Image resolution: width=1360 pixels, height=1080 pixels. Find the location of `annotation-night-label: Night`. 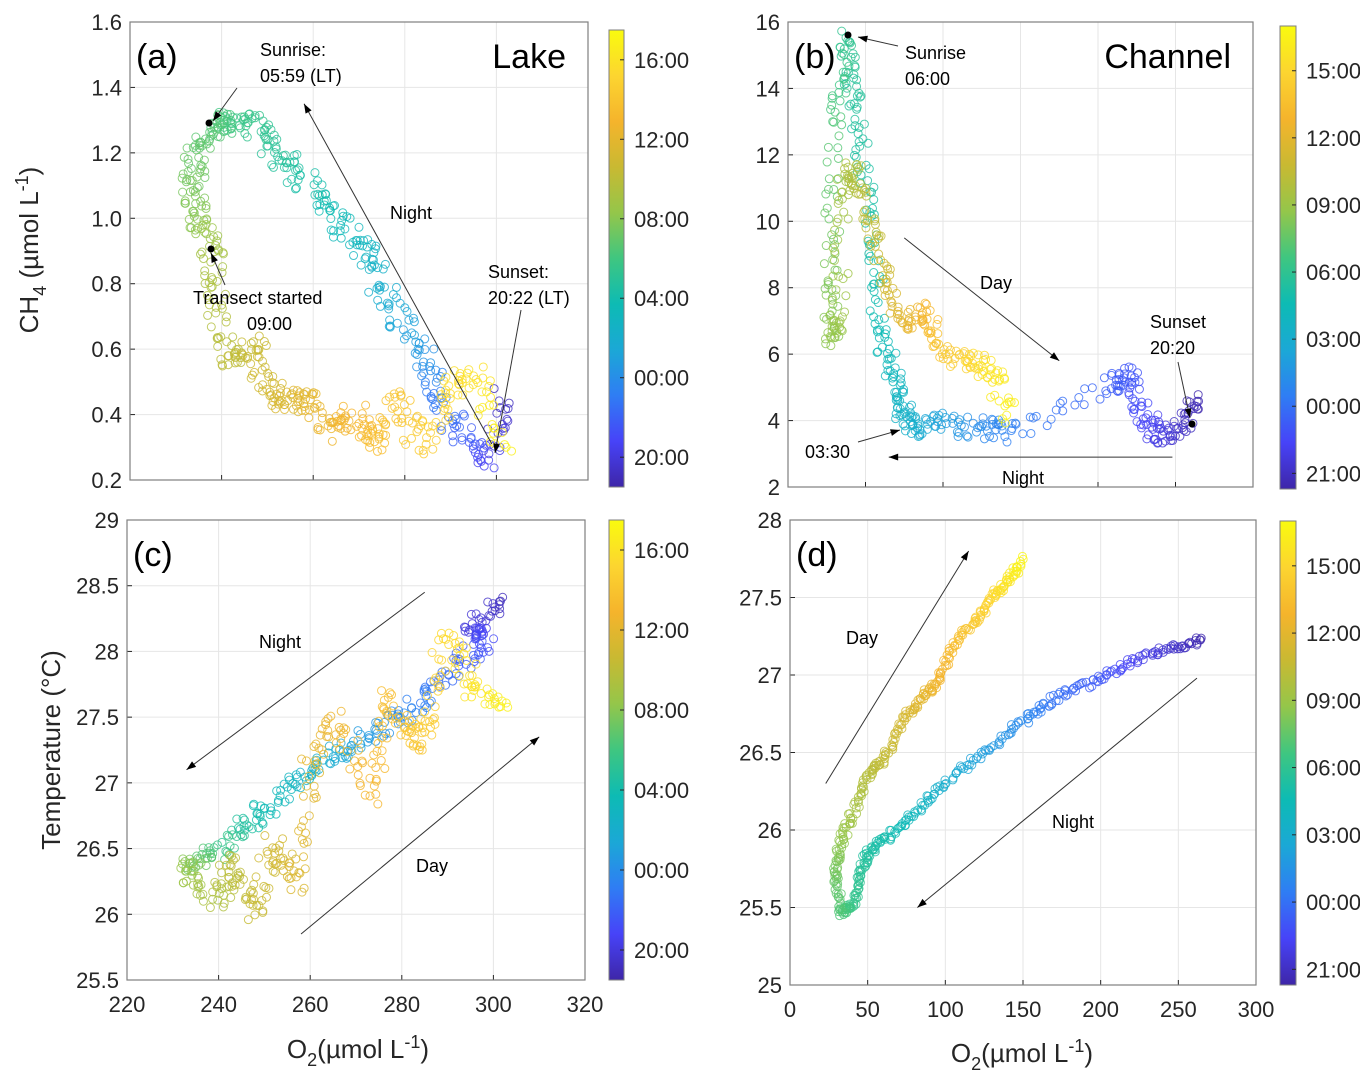

annotation-night-label: Night is located at coordinates (411, 213).